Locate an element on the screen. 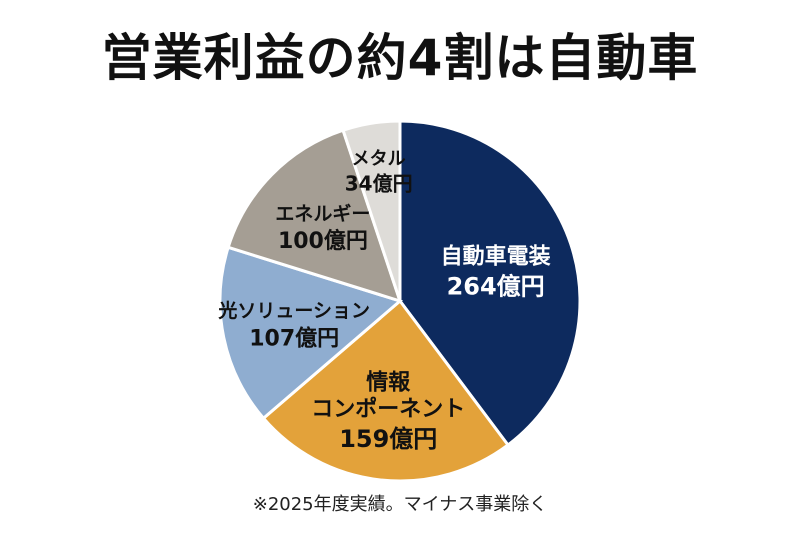  chart-title: 営業利益の約4割は自動車 is located at coordinates (400, 58).